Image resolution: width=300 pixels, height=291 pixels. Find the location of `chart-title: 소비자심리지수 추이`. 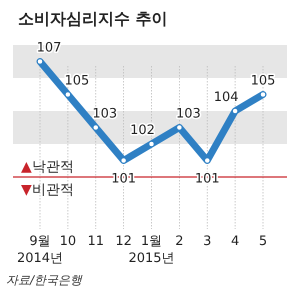

chart-title: 소비자심리지수 추이 is located at coordinates (93, 18).